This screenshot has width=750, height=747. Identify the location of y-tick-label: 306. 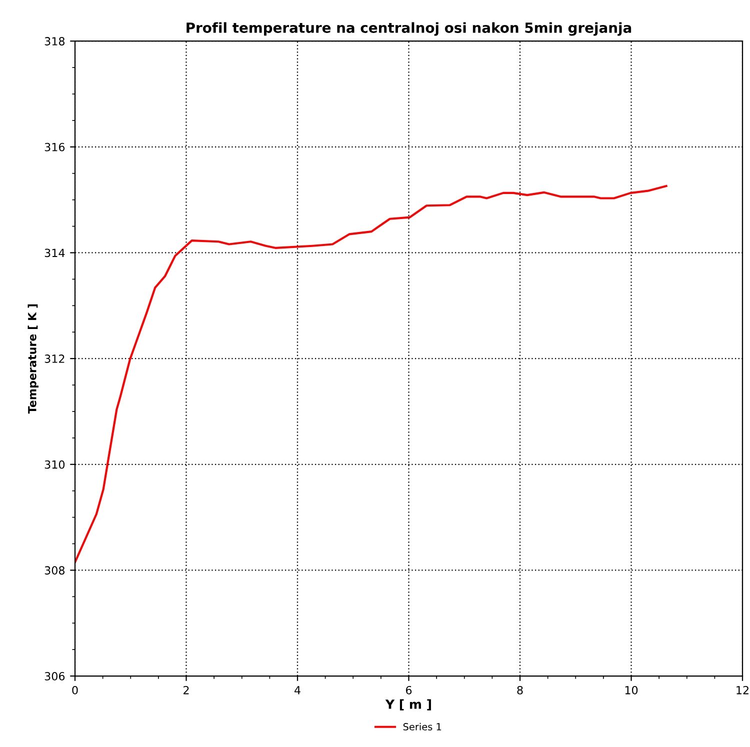
(54, 676).